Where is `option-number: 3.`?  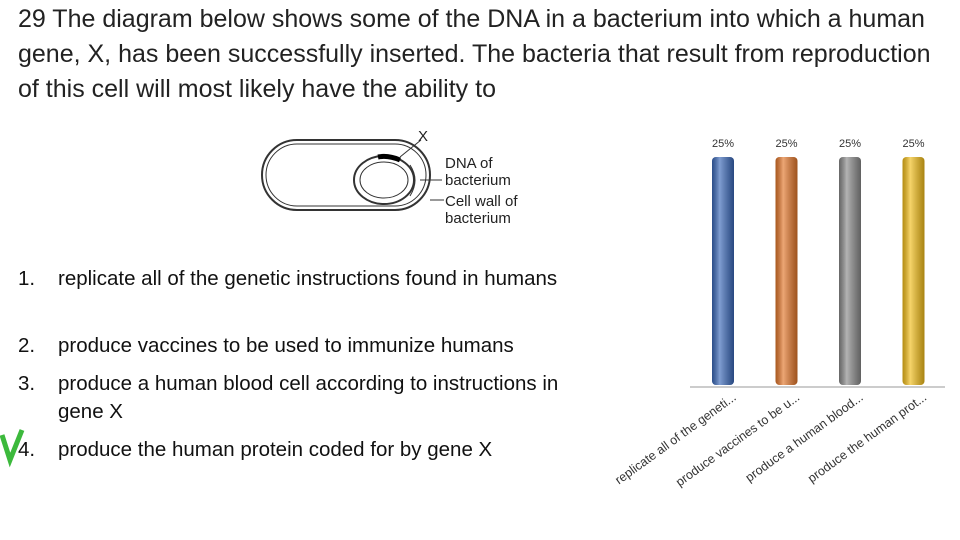
option-number: 3. is located at coordinates (27, 383).